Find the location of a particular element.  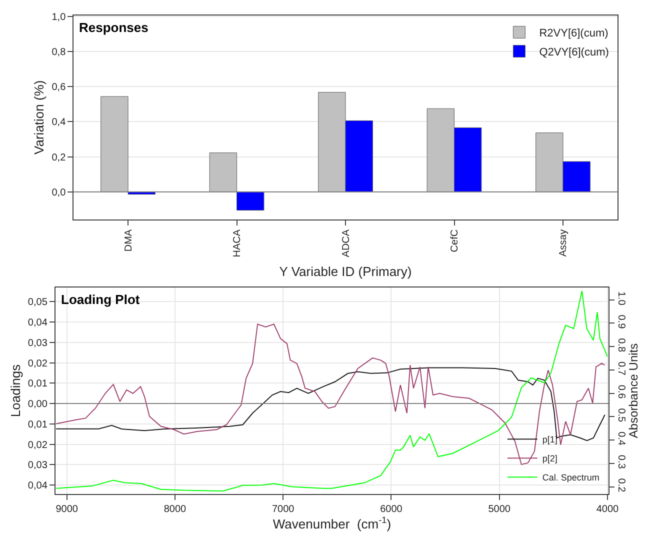

x-tick-label: 8000 is located at coordinates (175, 509).